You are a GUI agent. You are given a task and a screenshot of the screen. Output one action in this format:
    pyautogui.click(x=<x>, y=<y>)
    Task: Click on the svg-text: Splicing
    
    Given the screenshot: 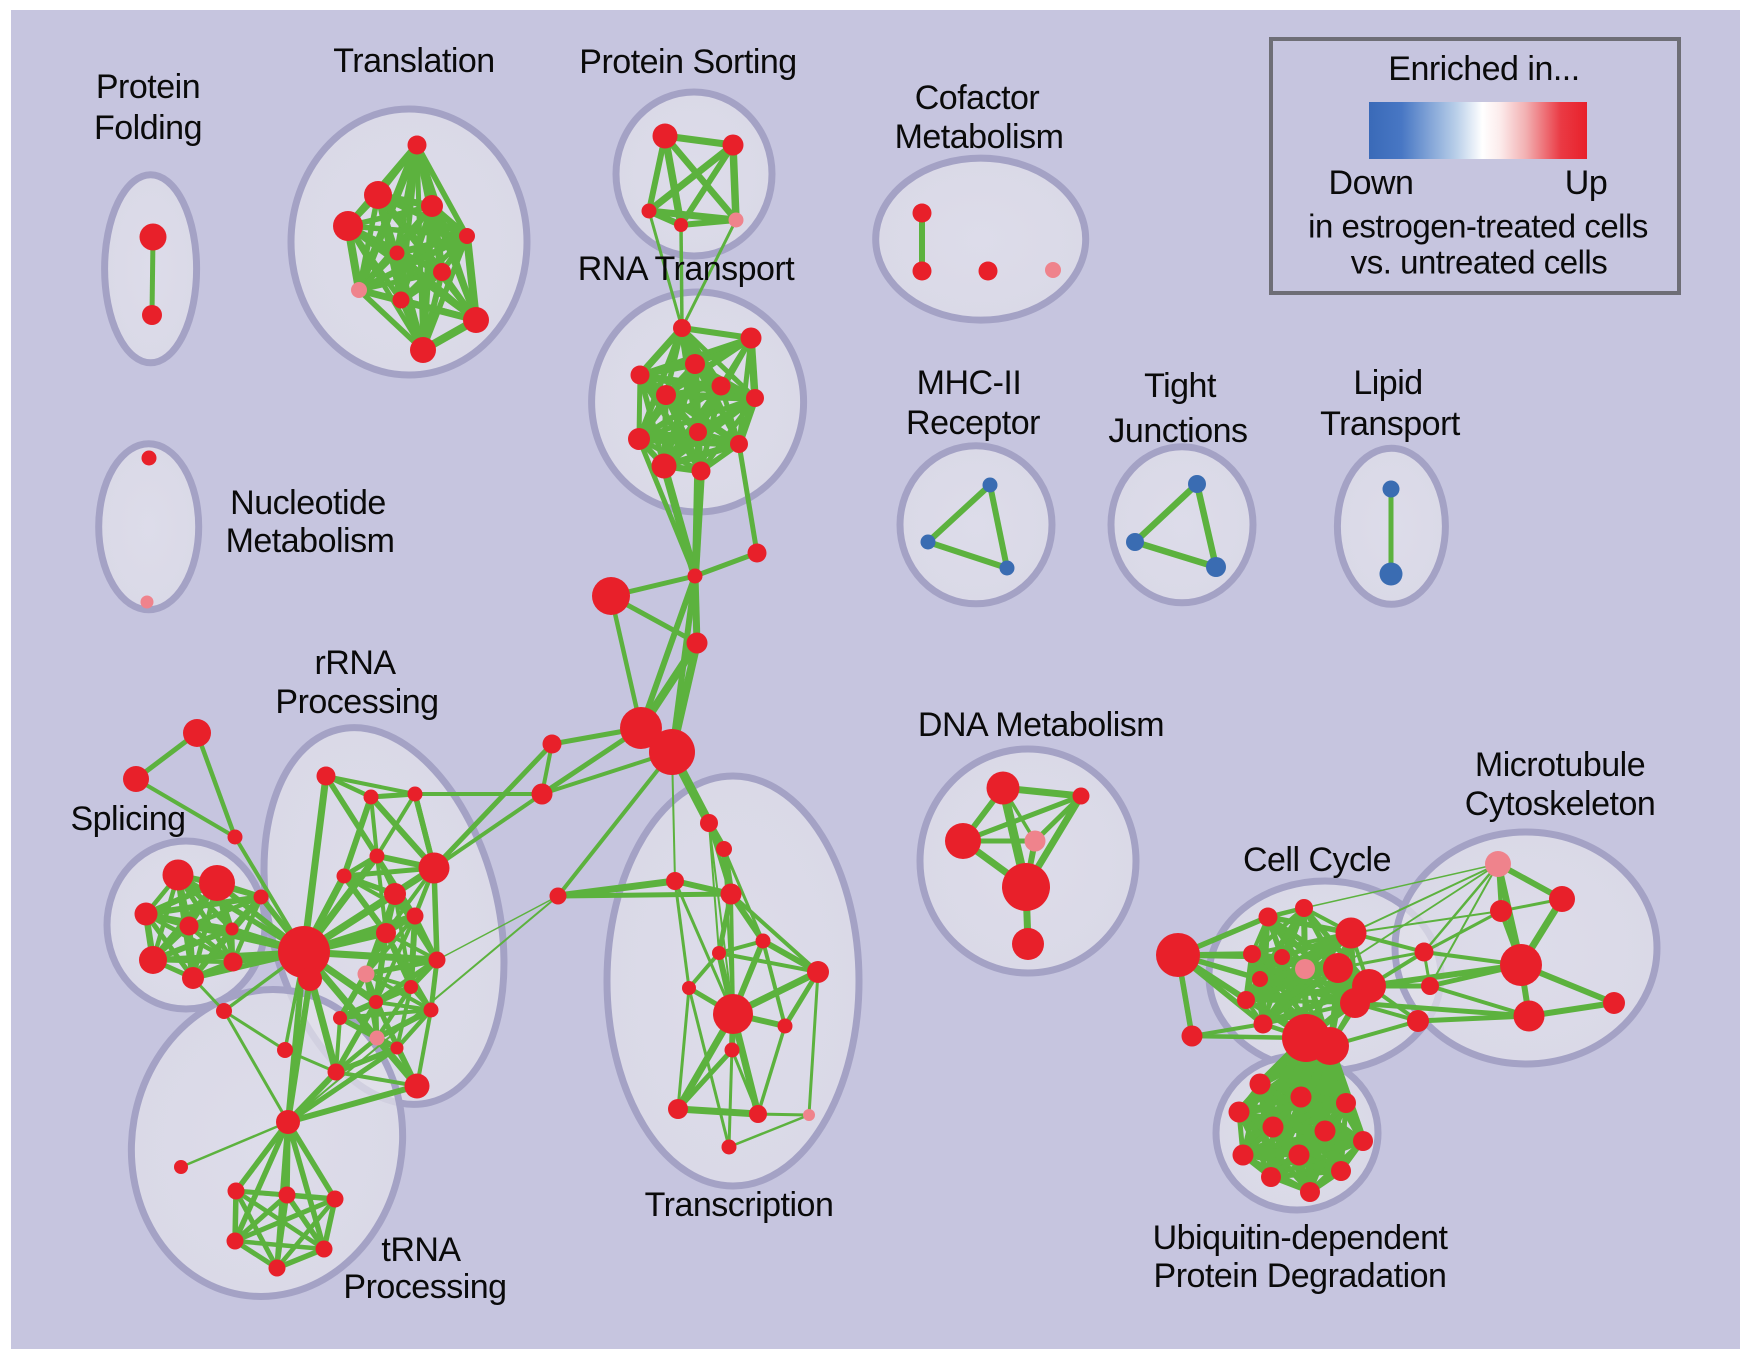 What is the action you would take?
    pyautogui.click(x=127, y=819)
    